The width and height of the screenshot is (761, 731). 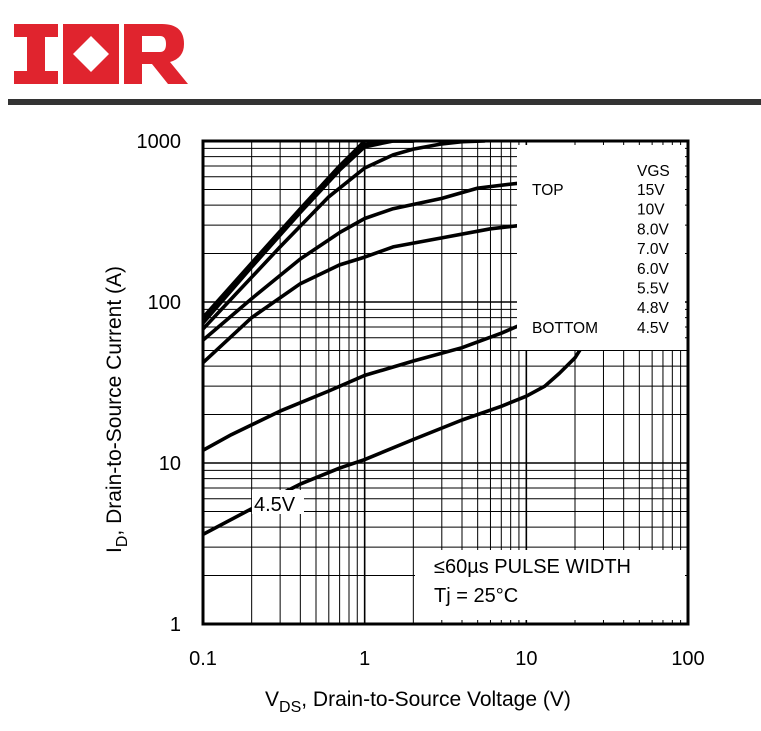 What do you see at coordinates (651, 210) in the screenshot?
I see `legend-entry: 10V` at bounding box center [651, 210].